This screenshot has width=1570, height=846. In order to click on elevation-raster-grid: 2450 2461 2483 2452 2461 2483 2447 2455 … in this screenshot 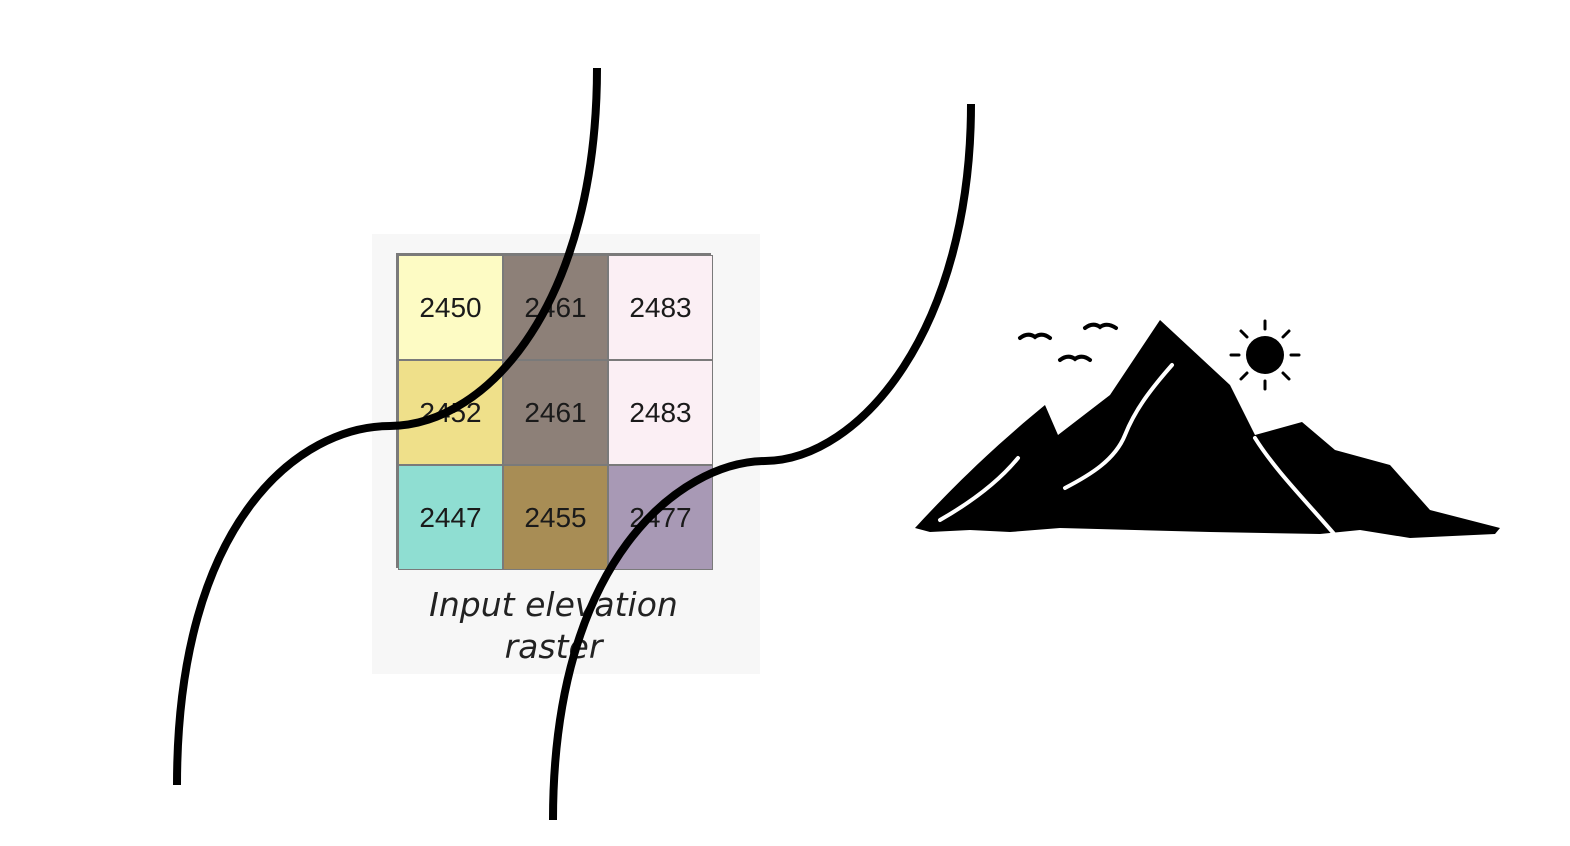, I will do `click(554, 411)`.